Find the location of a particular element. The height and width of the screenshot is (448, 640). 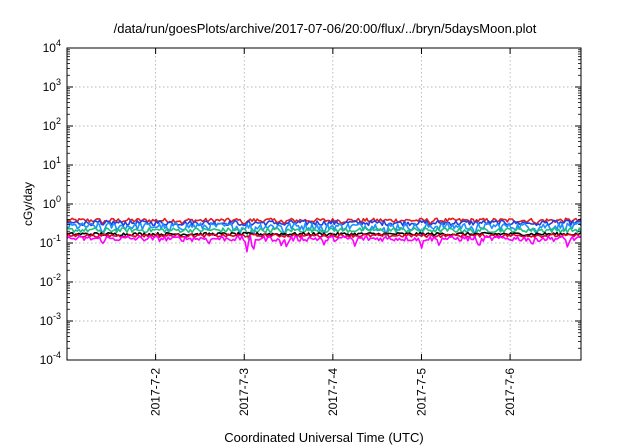

x-axis-label: Coordinated Universal Time (UTC) is located at coordinates (323, 437).